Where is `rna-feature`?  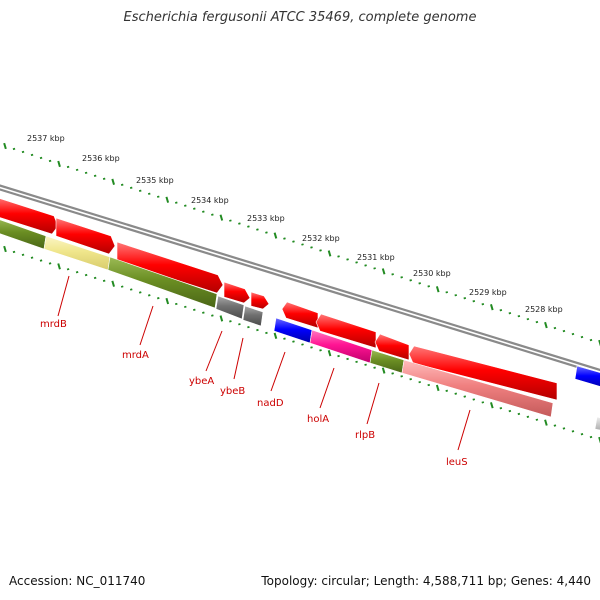 rna-feature is located at coordinates (587, 376).